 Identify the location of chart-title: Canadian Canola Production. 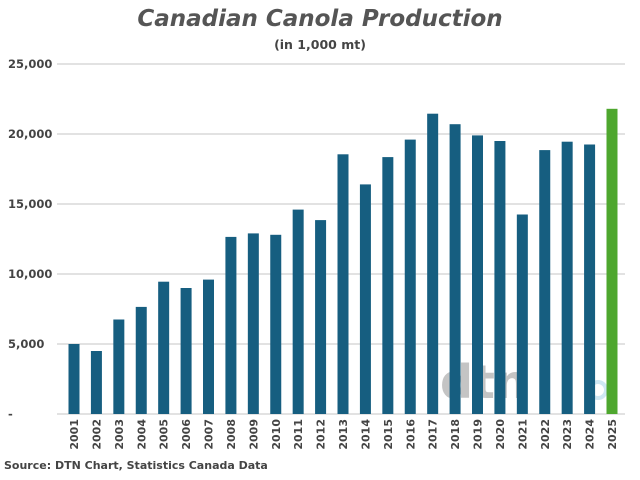
(320, 19).